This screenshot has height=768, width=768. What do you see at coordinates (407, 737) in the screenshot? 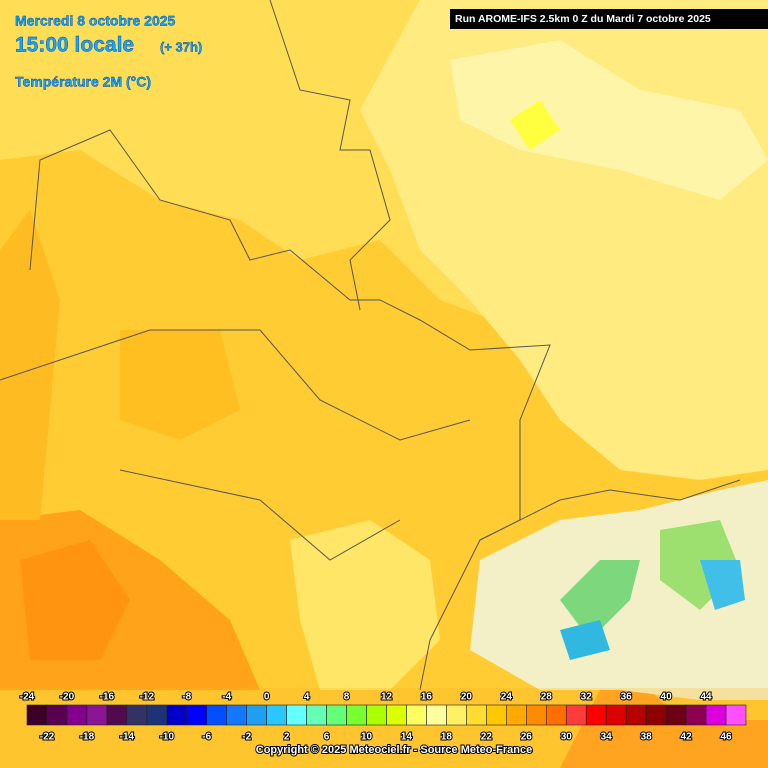
I see `legend-label: 14` at bounding box center [407, 737].